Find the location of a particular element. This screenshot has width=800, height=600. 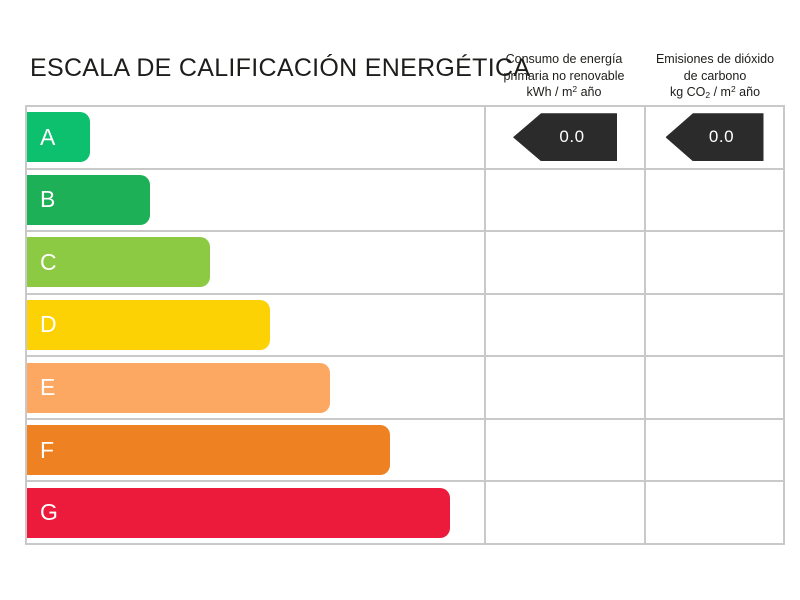

energy-header-units: kWh / m2 año is located at coordinates (564, 92).